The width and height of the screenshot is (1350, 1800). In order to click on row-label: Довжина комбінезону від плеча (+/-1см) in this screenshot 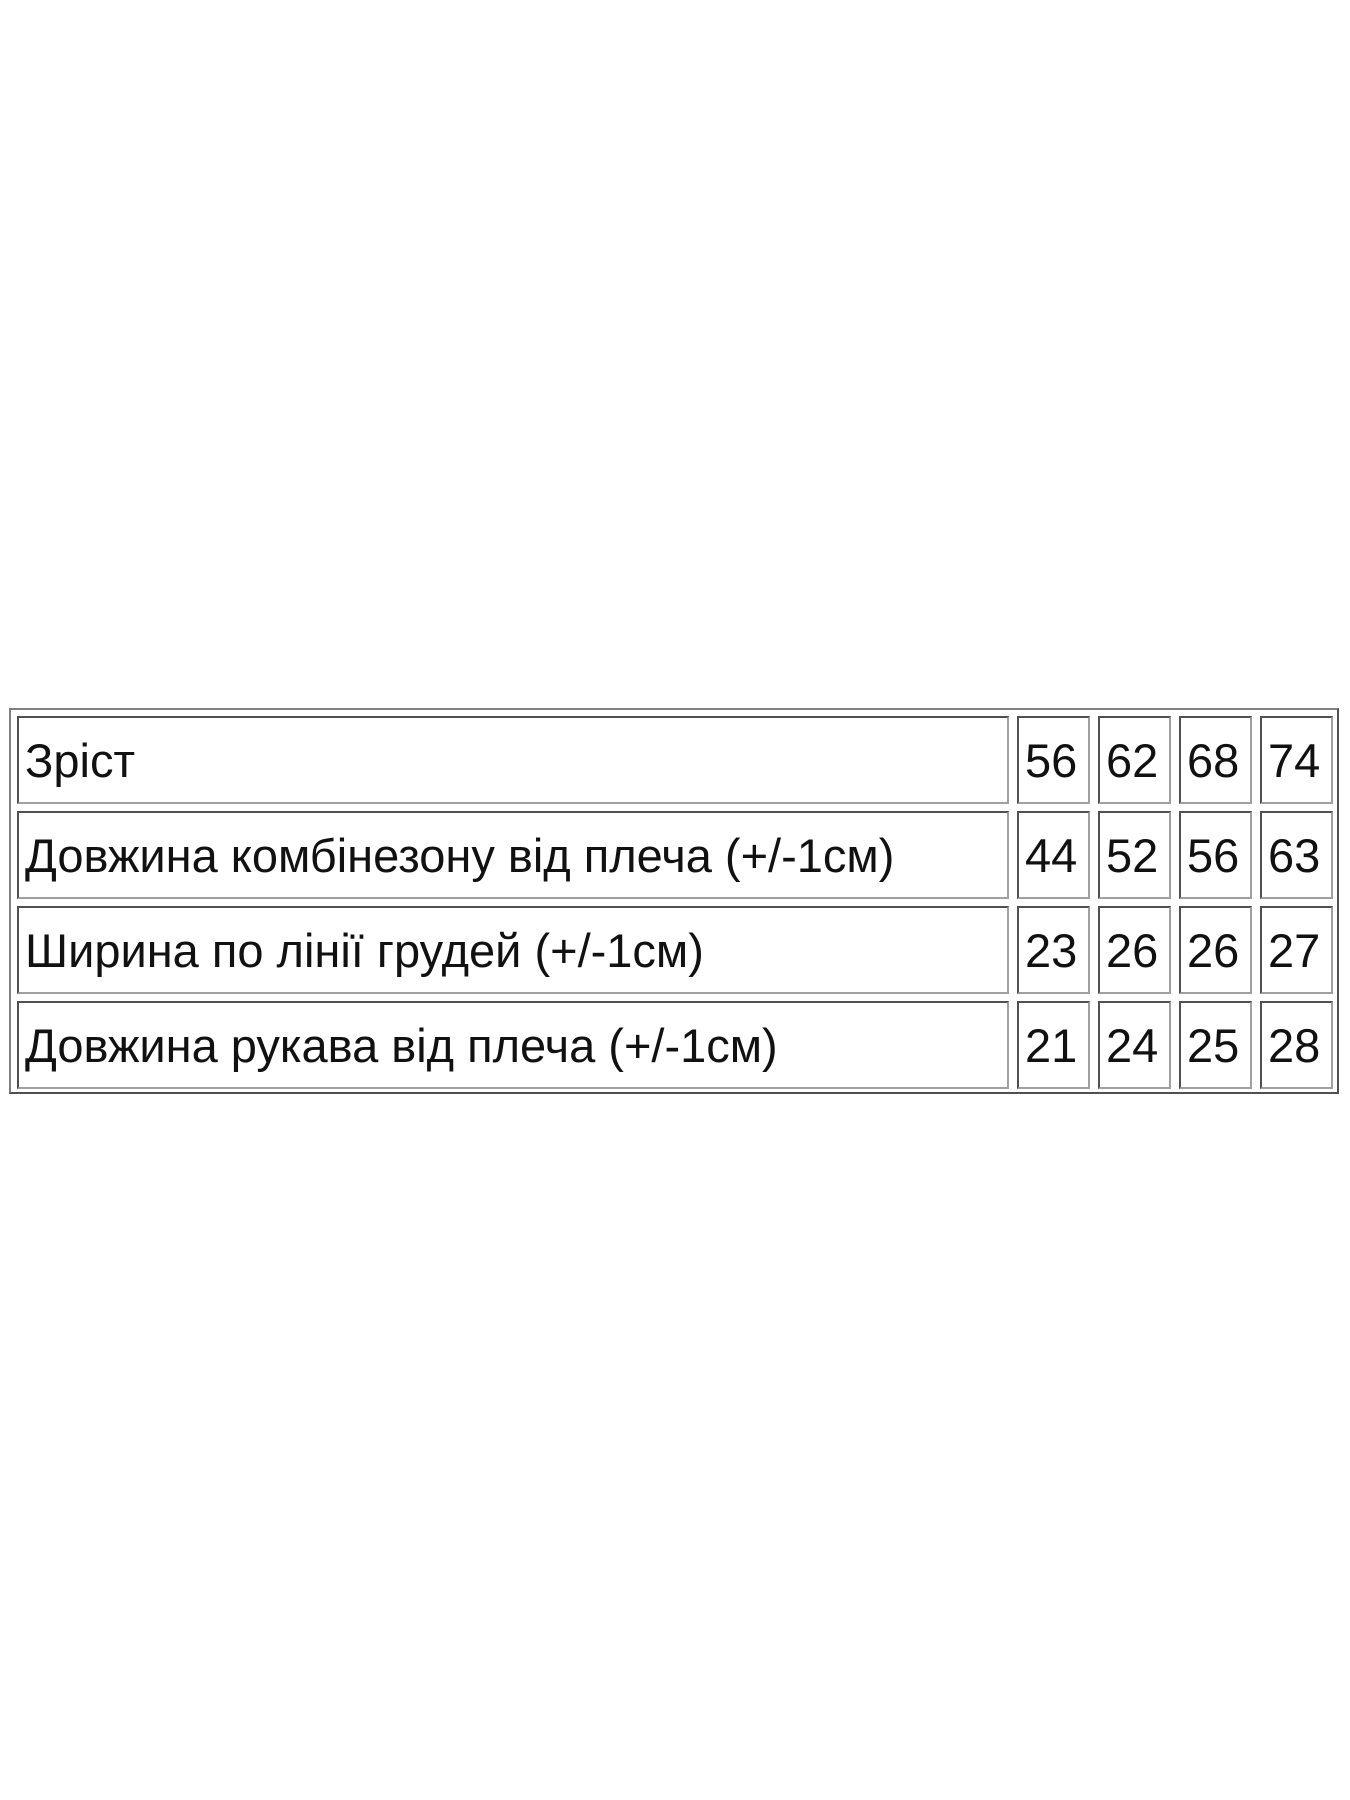, I will do `click(513, 855)`.